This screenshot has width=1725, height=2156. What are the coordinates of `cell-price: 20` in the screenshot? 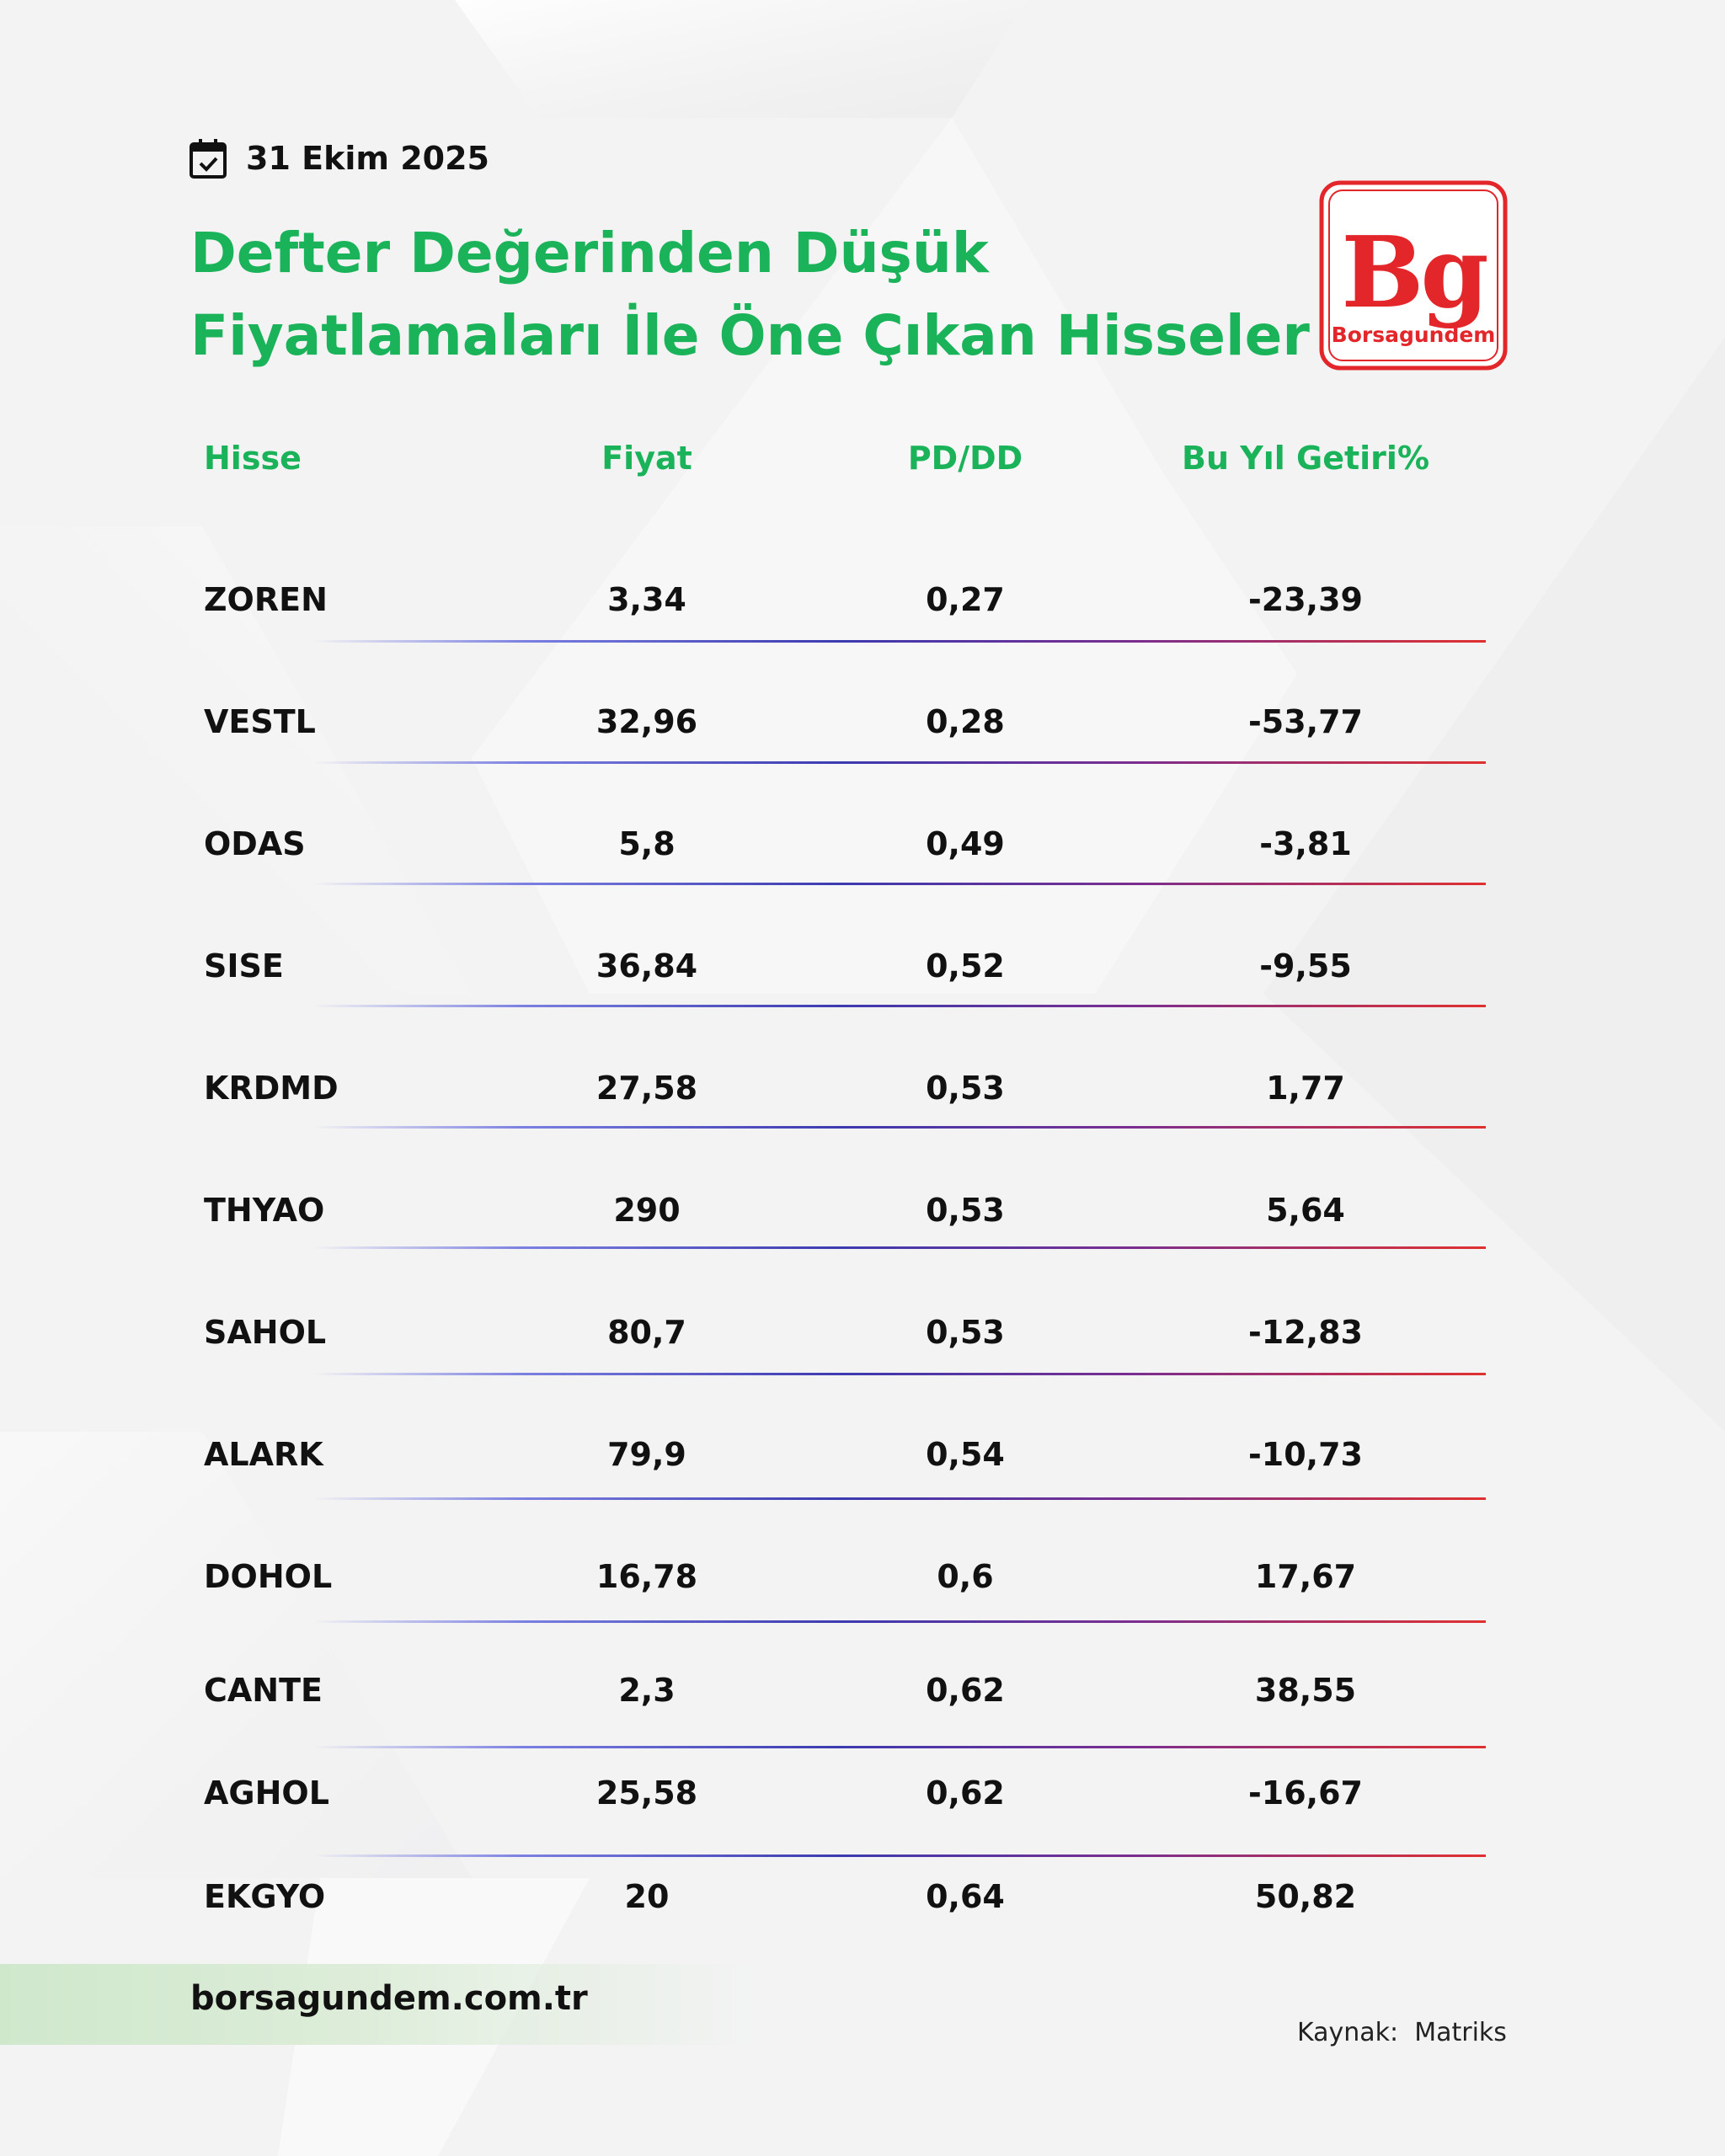 It's located at (647, 1897).